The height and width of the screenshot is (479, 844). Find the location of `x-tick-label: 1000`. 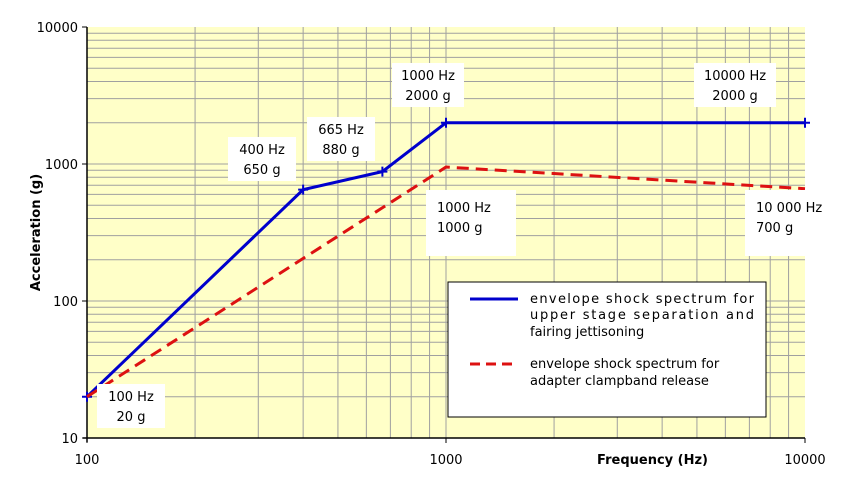

x-tick-label: 1000 is located at coordinates (445, 460).